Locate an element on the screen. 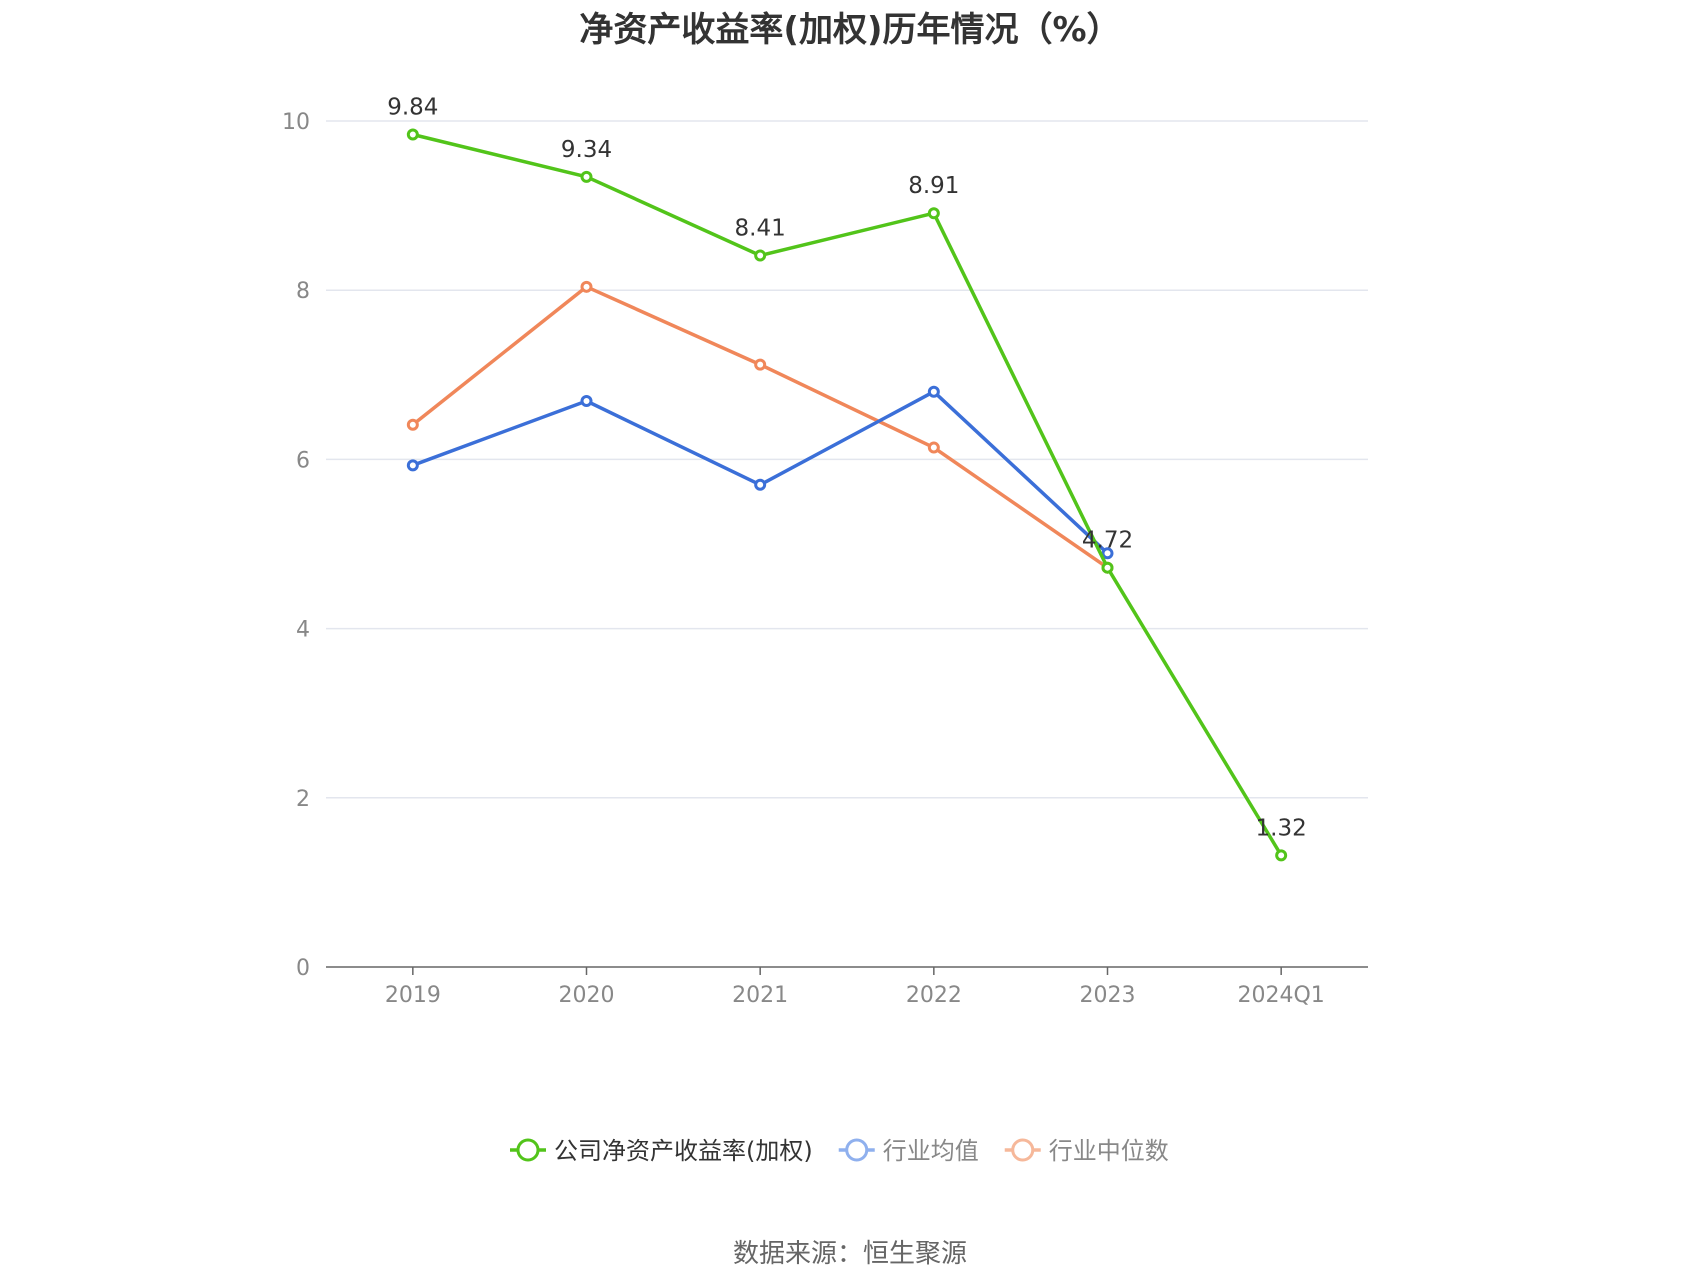 The image size is (1700, 1274). data-point-1-2021 is located at coordinates (760, 484).